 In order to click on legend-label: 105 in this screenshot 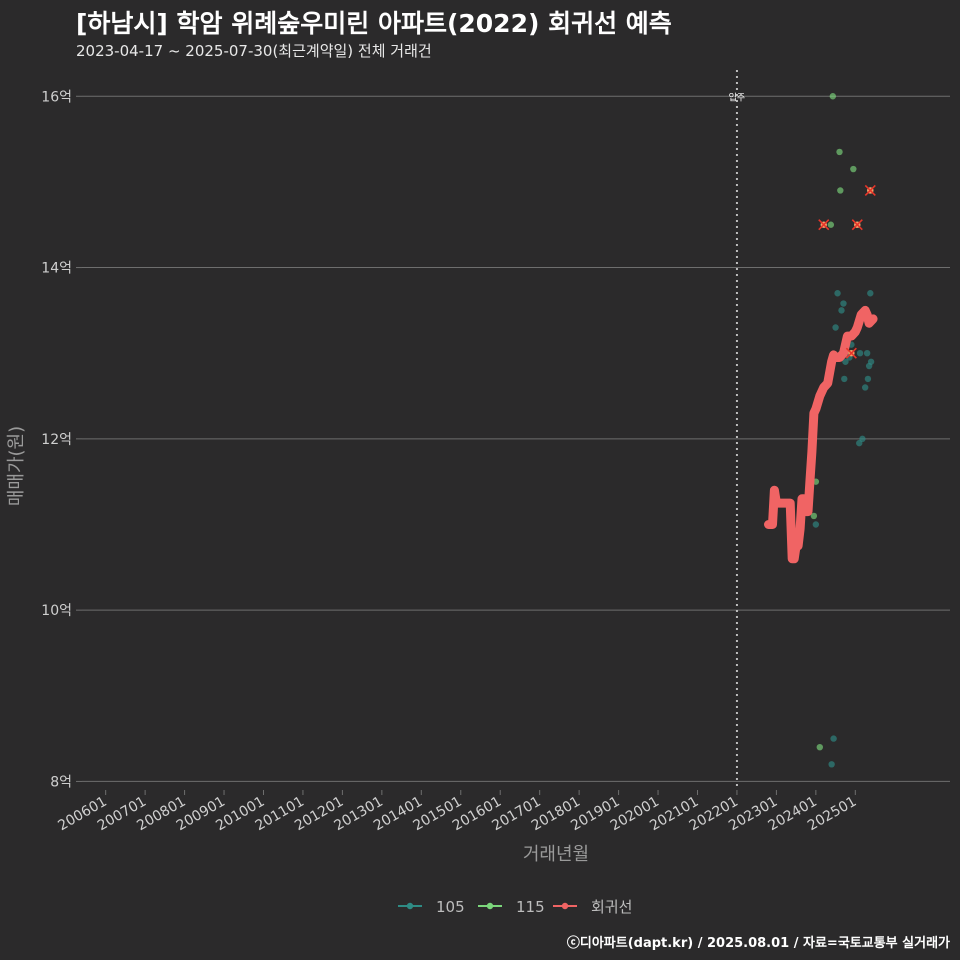, I will do `click(450, 907)`.